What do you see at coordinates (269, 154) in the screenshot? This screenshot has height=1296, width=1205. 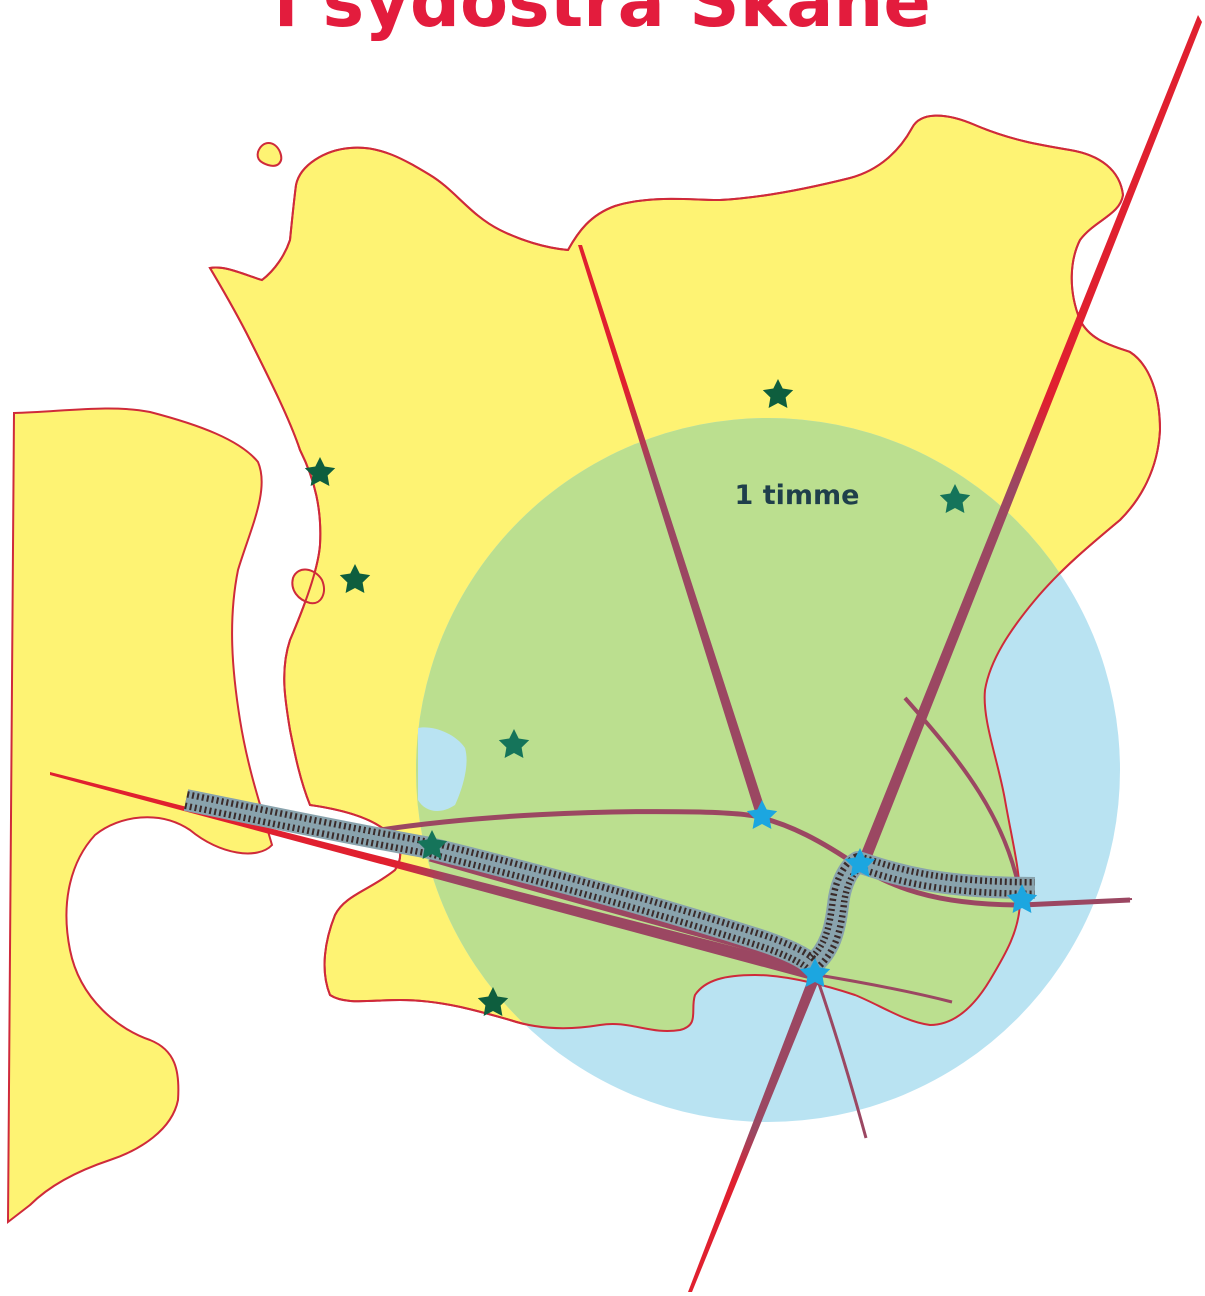 I see `islet-north` at bounding box center [269, 154].